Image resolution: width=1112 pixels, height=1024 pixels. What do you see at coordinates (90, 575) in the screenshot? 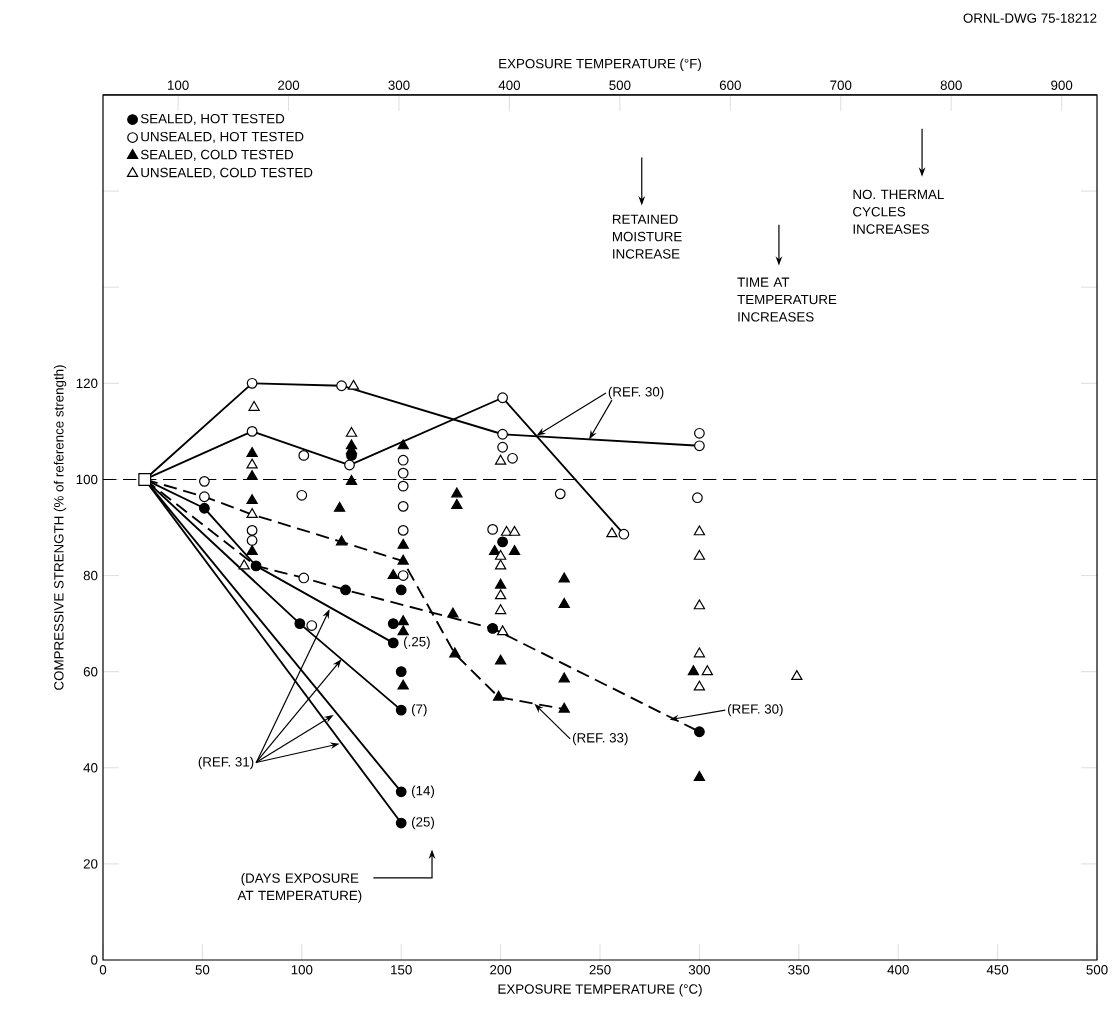
I see `y-tick-label: 80` at bounding box center [90, 575].